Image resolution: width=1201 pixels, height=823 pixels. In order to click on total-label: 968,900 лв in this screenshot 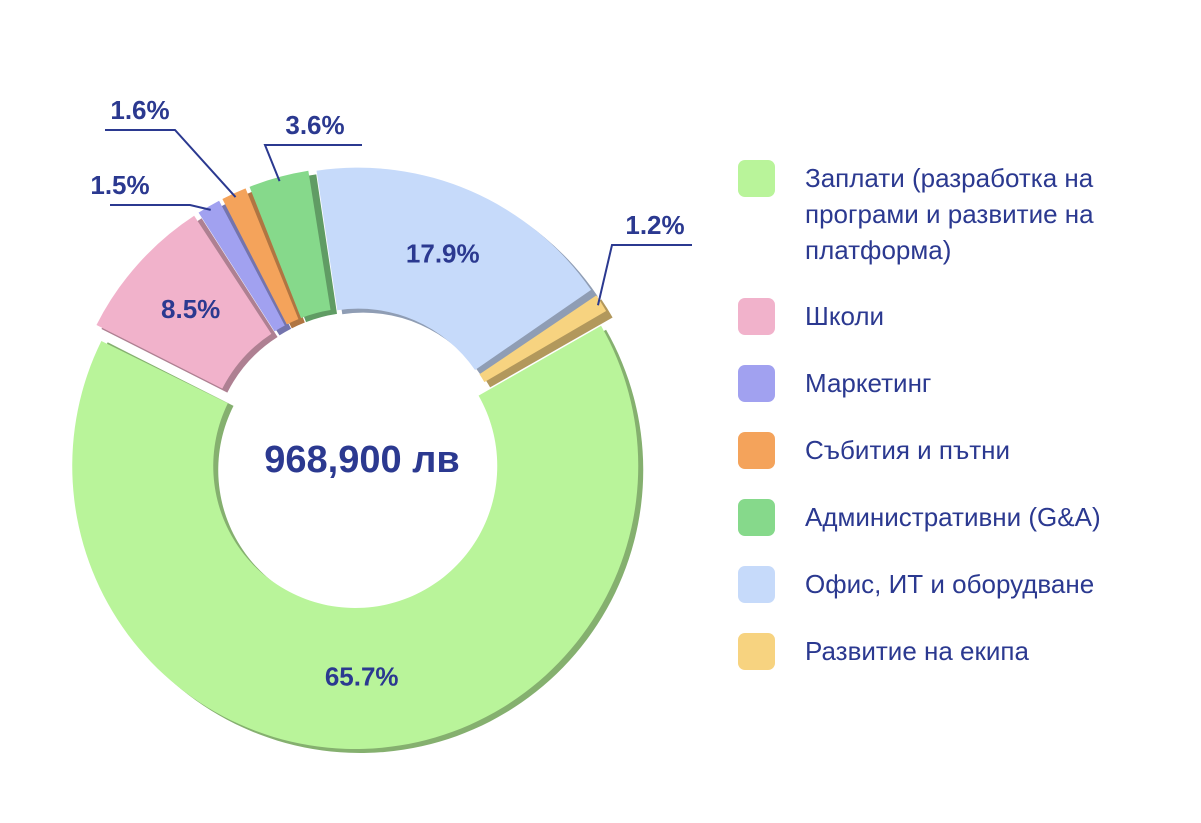, I will do `click(361, 460)`.